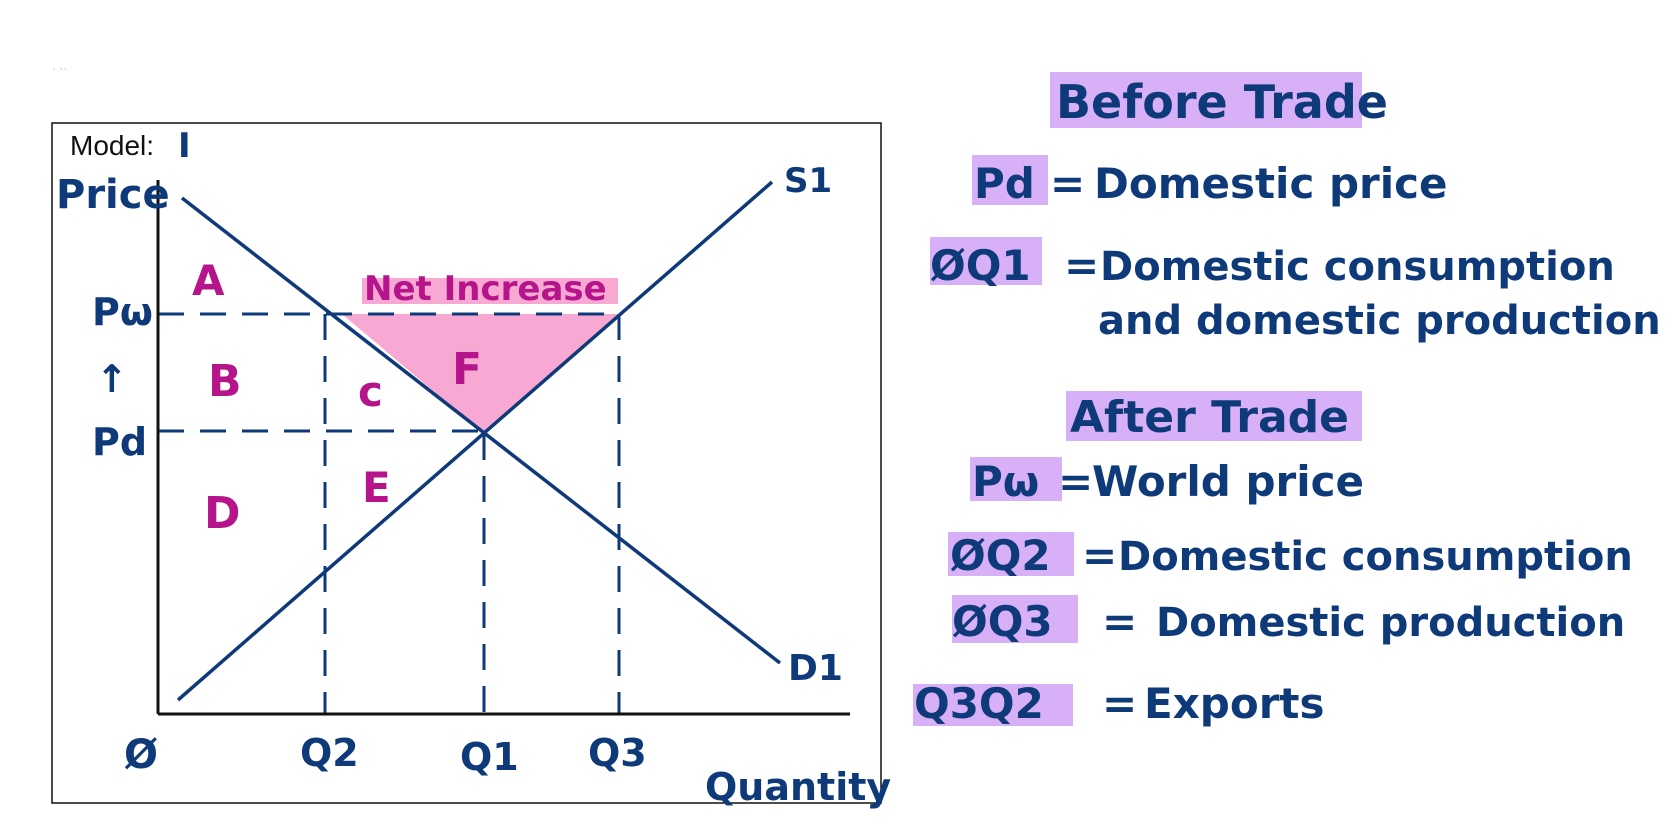 The image size is (1676, 834). What do you see at coordinates (1067, 183) in the screenshot?
I see `before-item-pd-sep: =` at bounding box center [1067, 183].